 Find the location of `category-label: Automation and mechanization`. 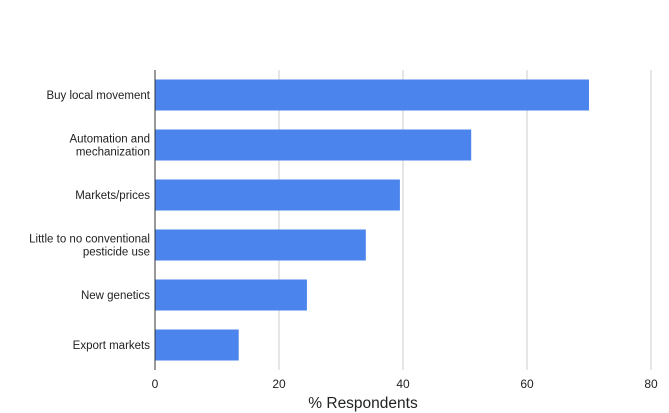

category-label: Automation and mechanization is located at coordinates (109, 146).